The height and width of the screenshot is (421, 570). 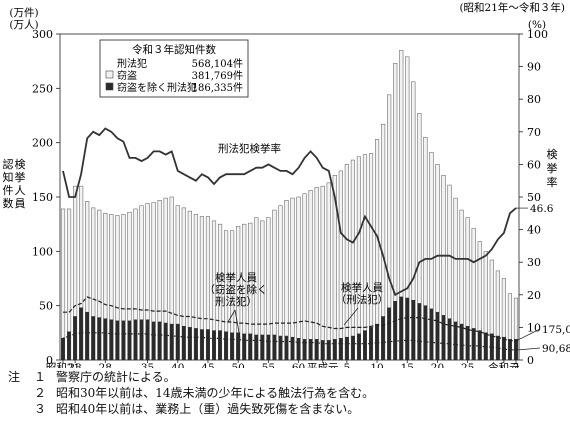 What do you see at coordinates (407, 365) in the screenshot?
I see `x-tick-label: 15` at bounding box center [407, 365].